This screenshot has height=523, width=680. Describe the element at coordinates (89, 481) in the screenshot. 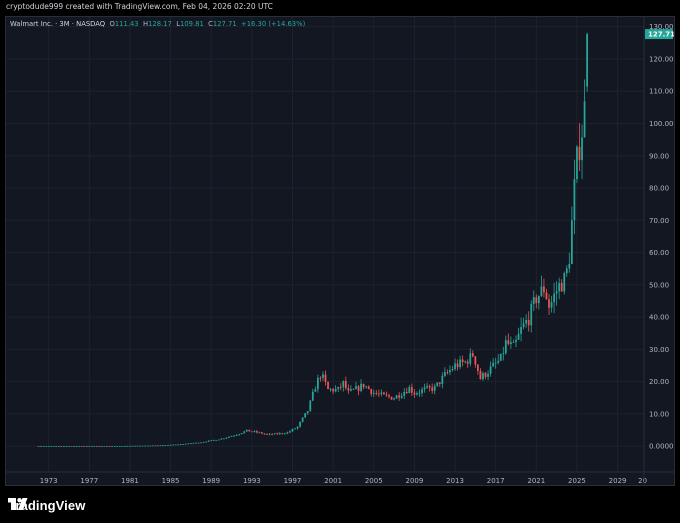

I see `x-tick-label: 1977` at that location.